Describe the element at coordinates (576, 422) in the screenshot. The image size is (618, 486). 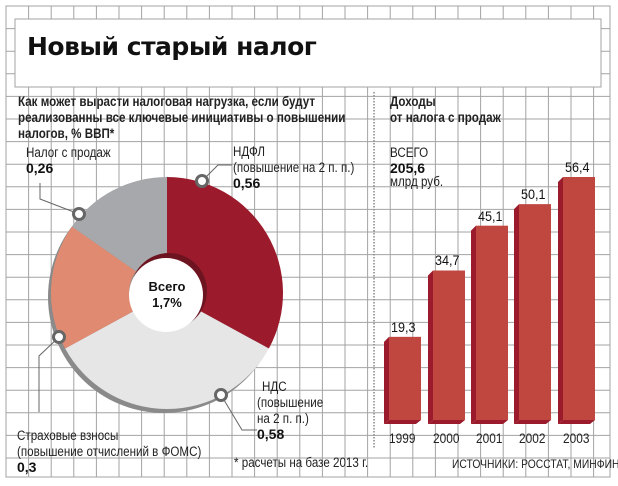
I see `bar-base-2003` at that location.